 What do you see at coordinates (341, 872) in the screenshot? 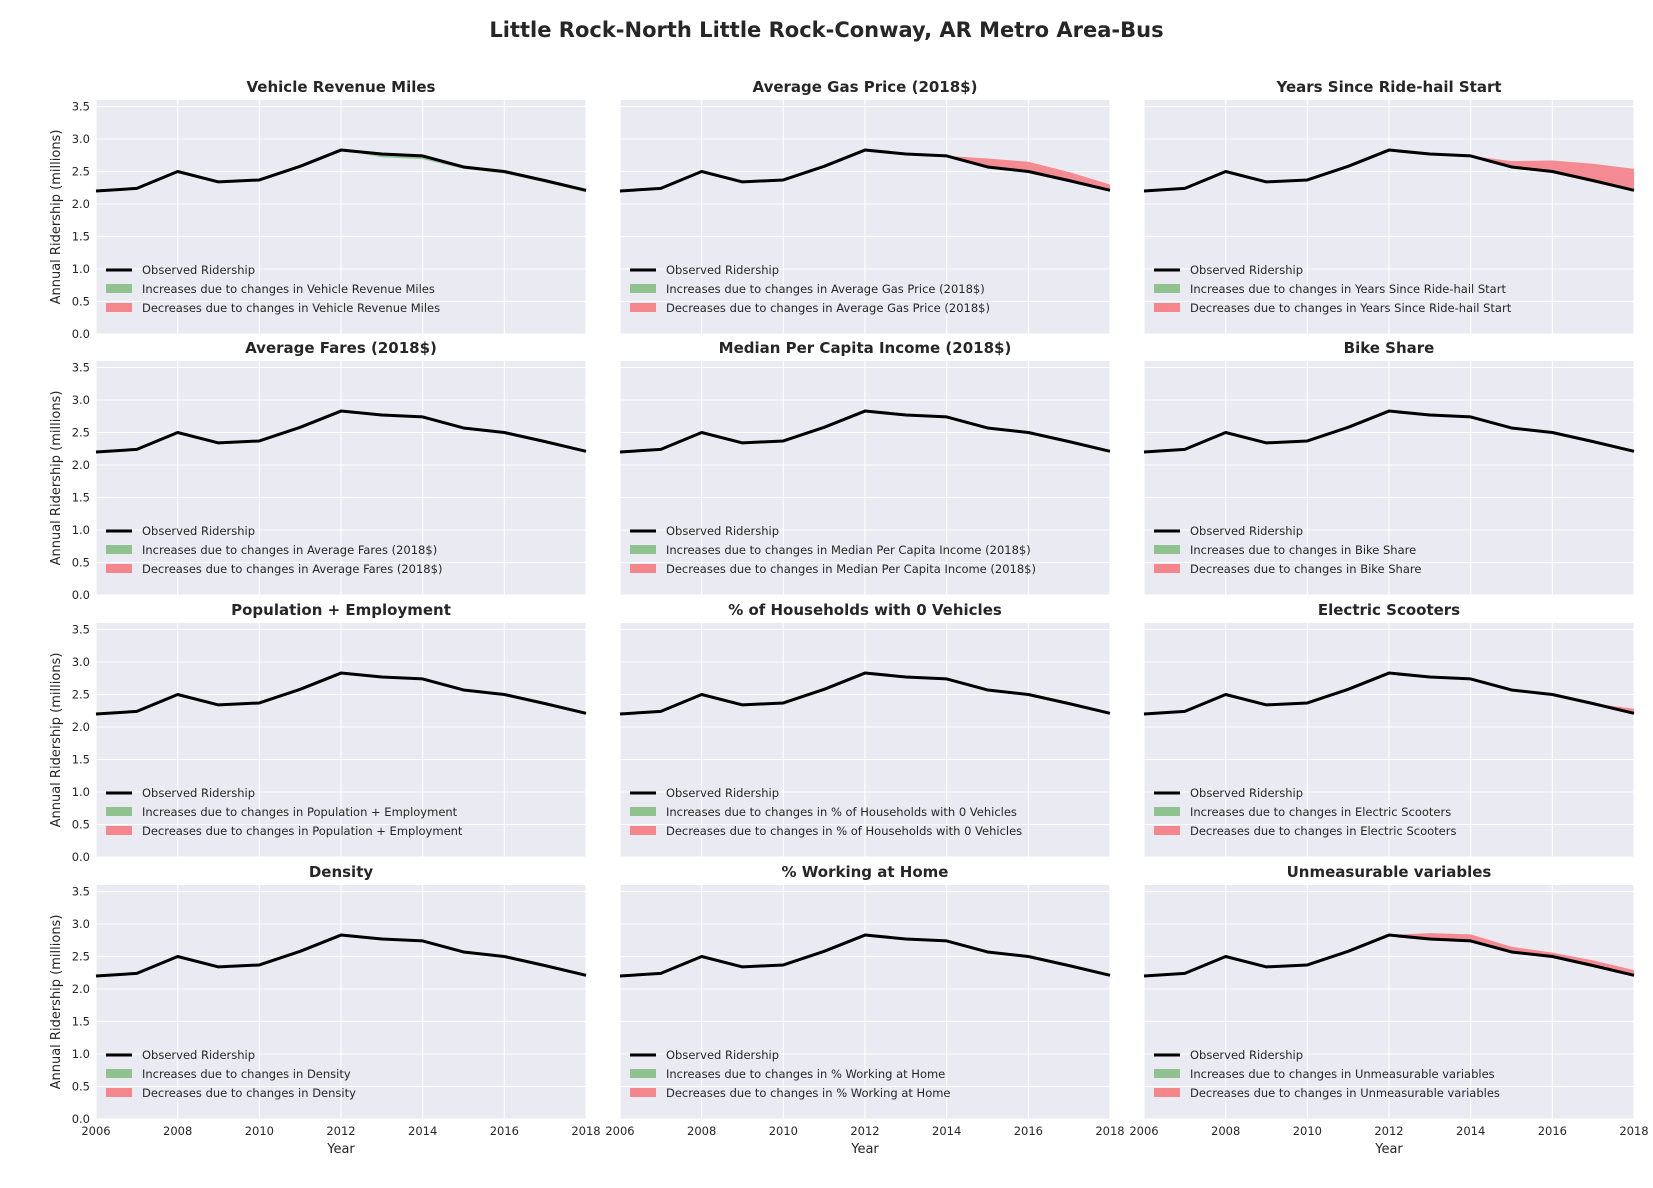
I see `panel-title: Density` at bounding box center [341, 872].